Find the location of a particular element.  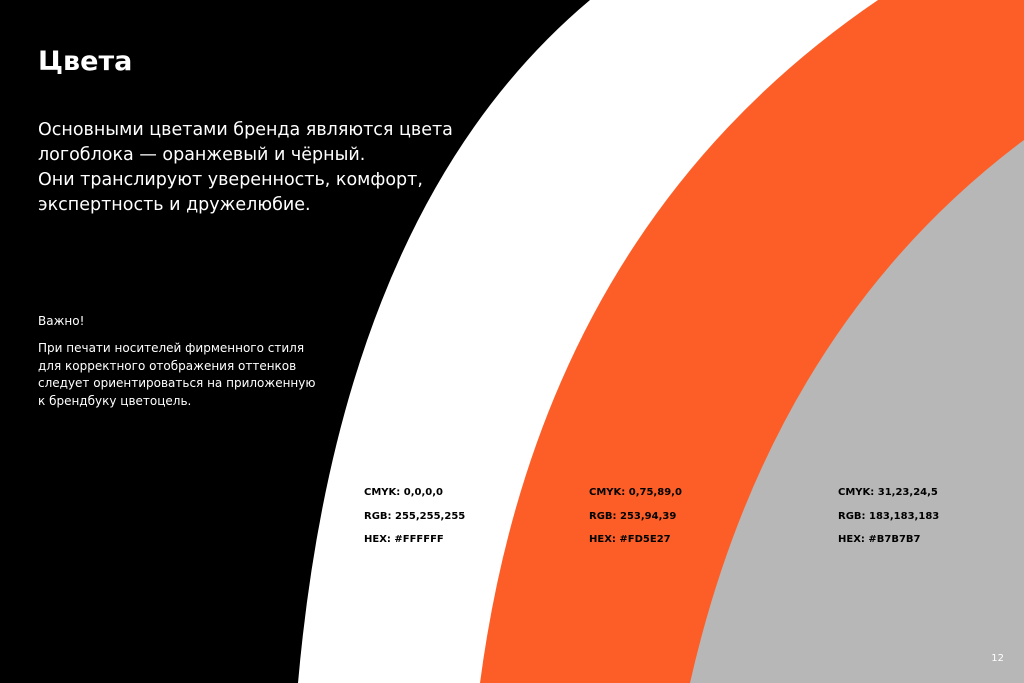

hex-value: HEX: #B7B7B7 is located at coordinates (879, 539).